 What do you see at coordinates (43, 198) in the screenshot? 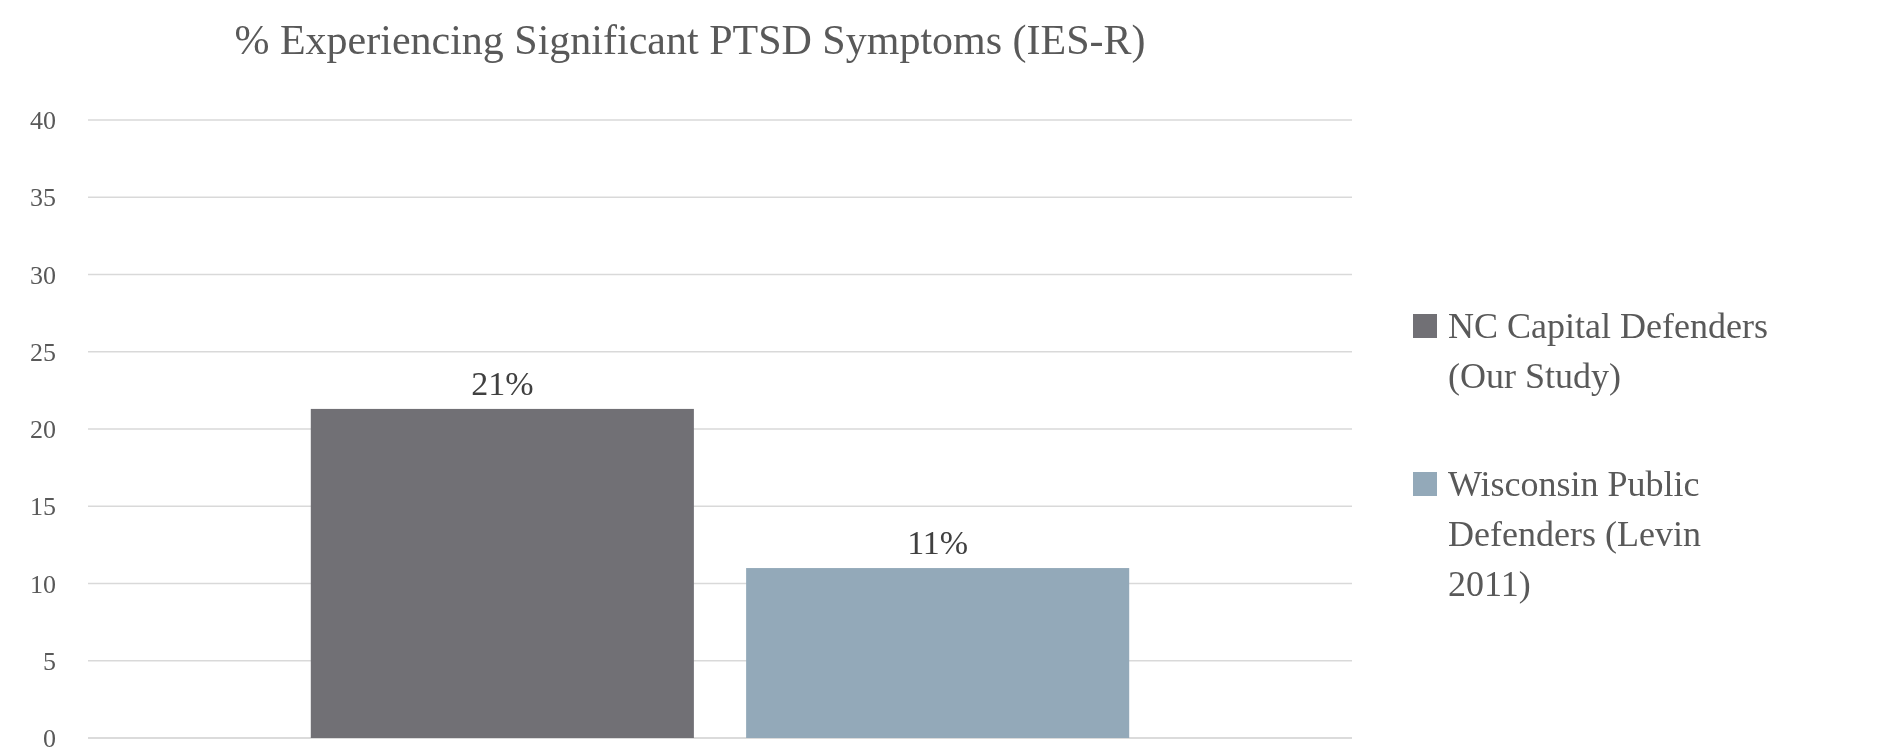
I see `y-tick-label: 35` at bounding box center [43, 198].